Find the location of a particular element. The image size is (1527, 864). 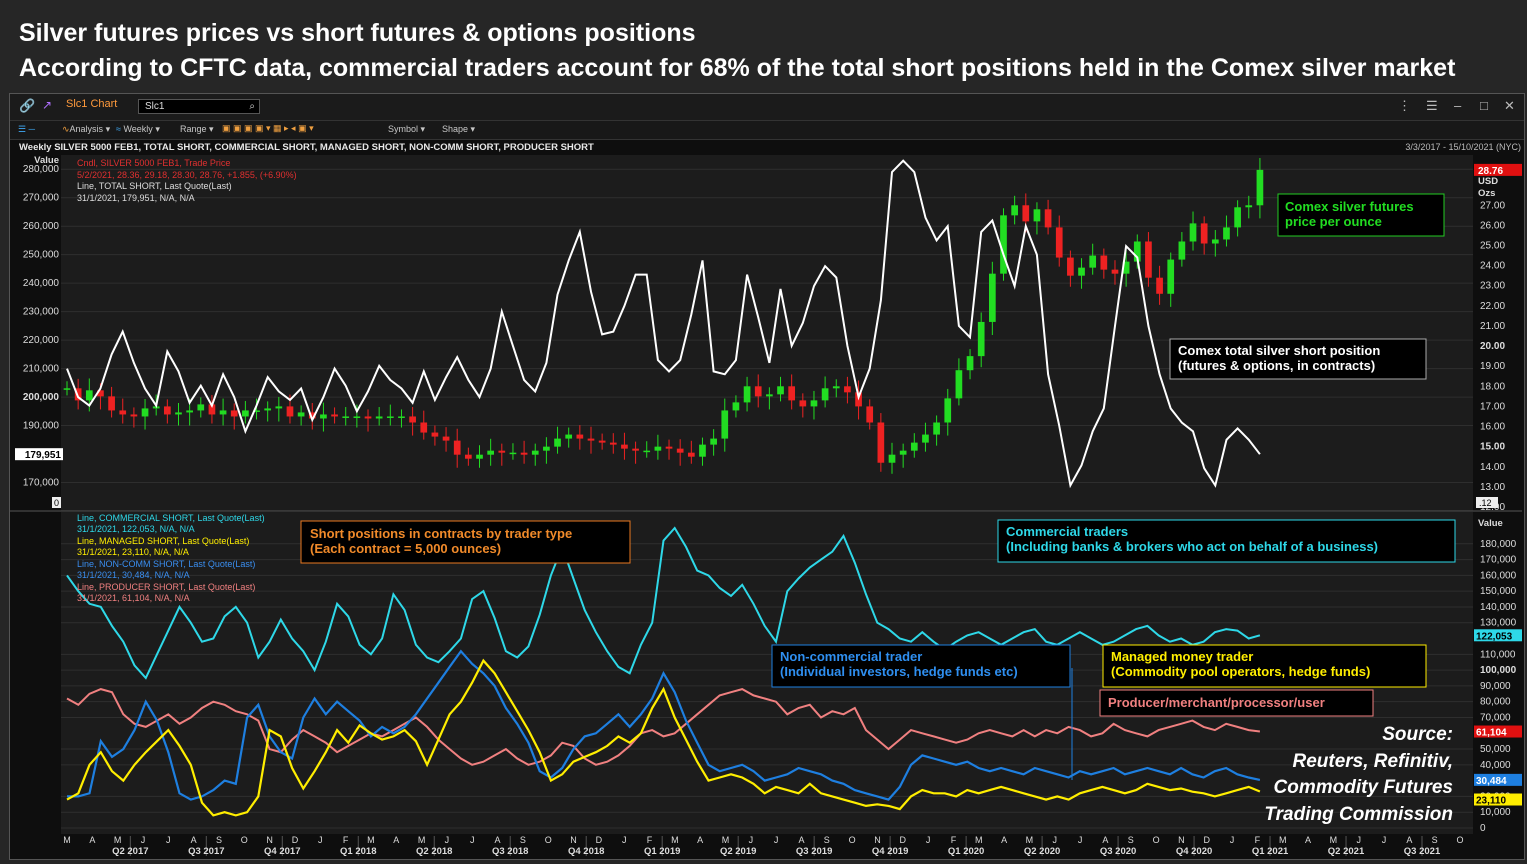

weekly-label: Weekly is located at coordinates (138, 129).